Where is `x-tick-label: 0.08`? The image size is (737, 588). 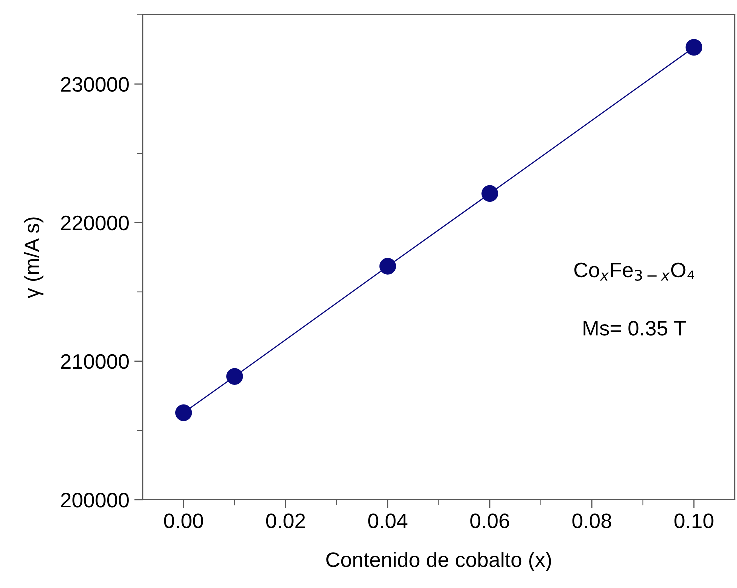 x-tick-label: 0.08 is located at coordinates (592, 521).